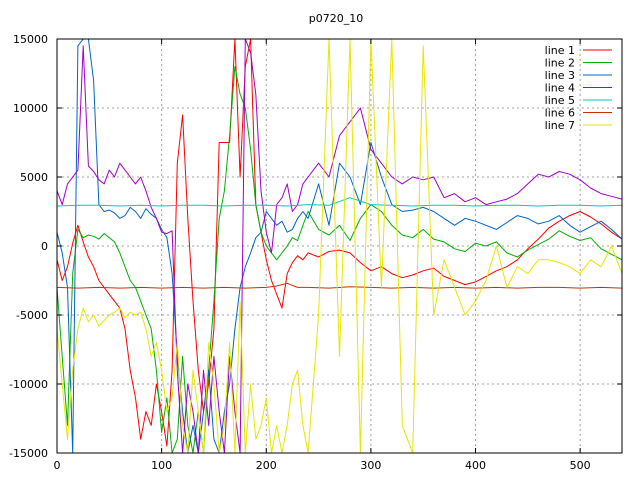 The width and height of the screenshot is (640, 480). Describe the element at coordinates (44, 246) in the screenshot. I see `y-tick-label: 0` at that location.